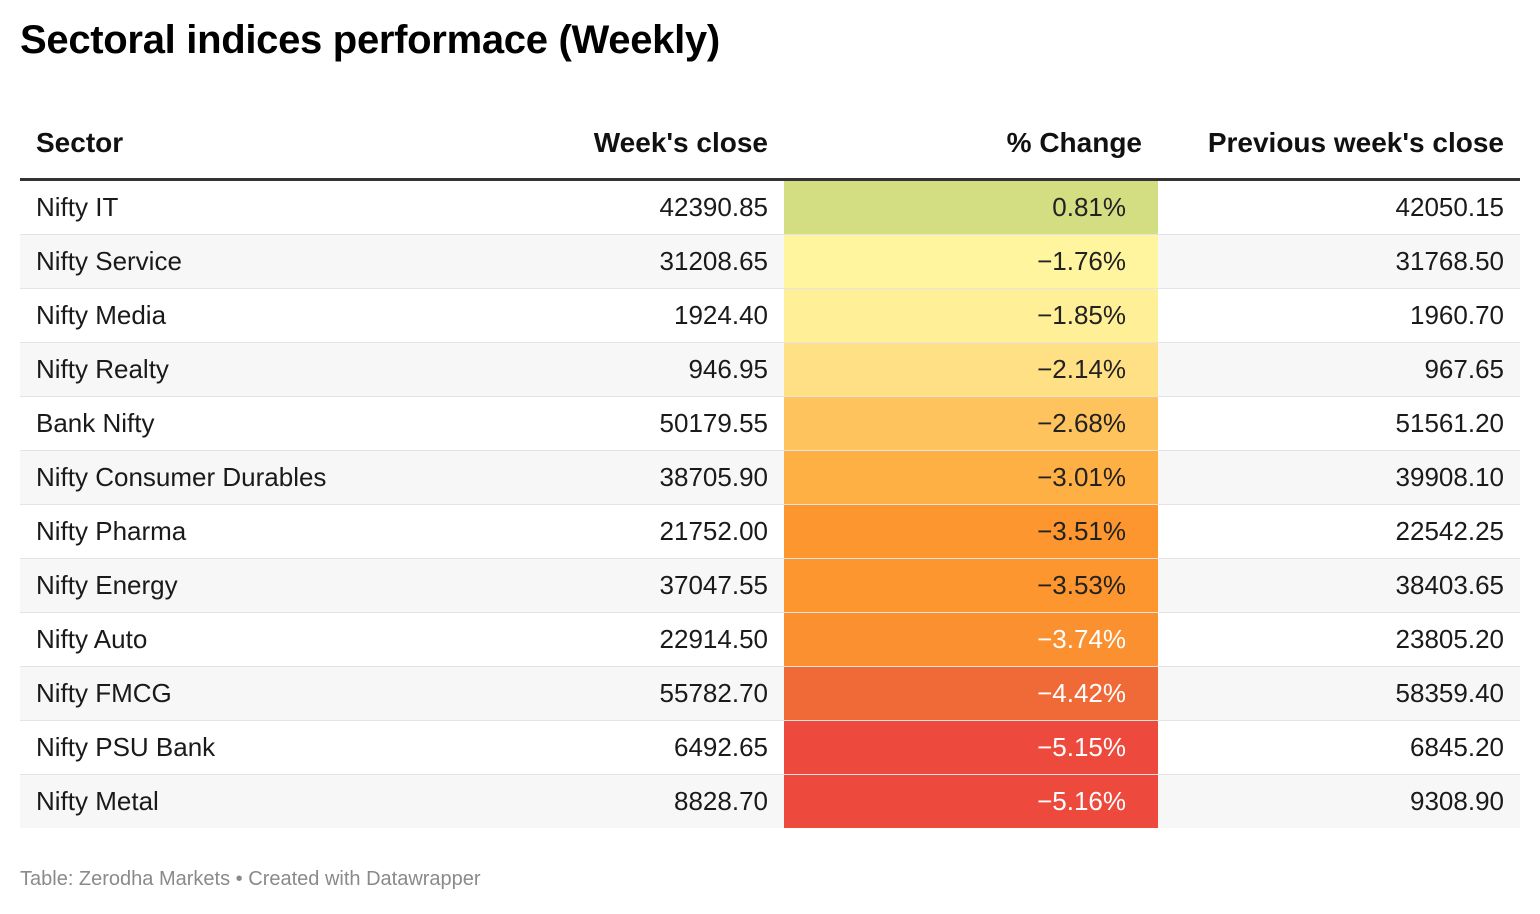  Describe the element at coordinates (594, 477) in the screenshot. I see `cell-week-close: 38705.90` at that location.